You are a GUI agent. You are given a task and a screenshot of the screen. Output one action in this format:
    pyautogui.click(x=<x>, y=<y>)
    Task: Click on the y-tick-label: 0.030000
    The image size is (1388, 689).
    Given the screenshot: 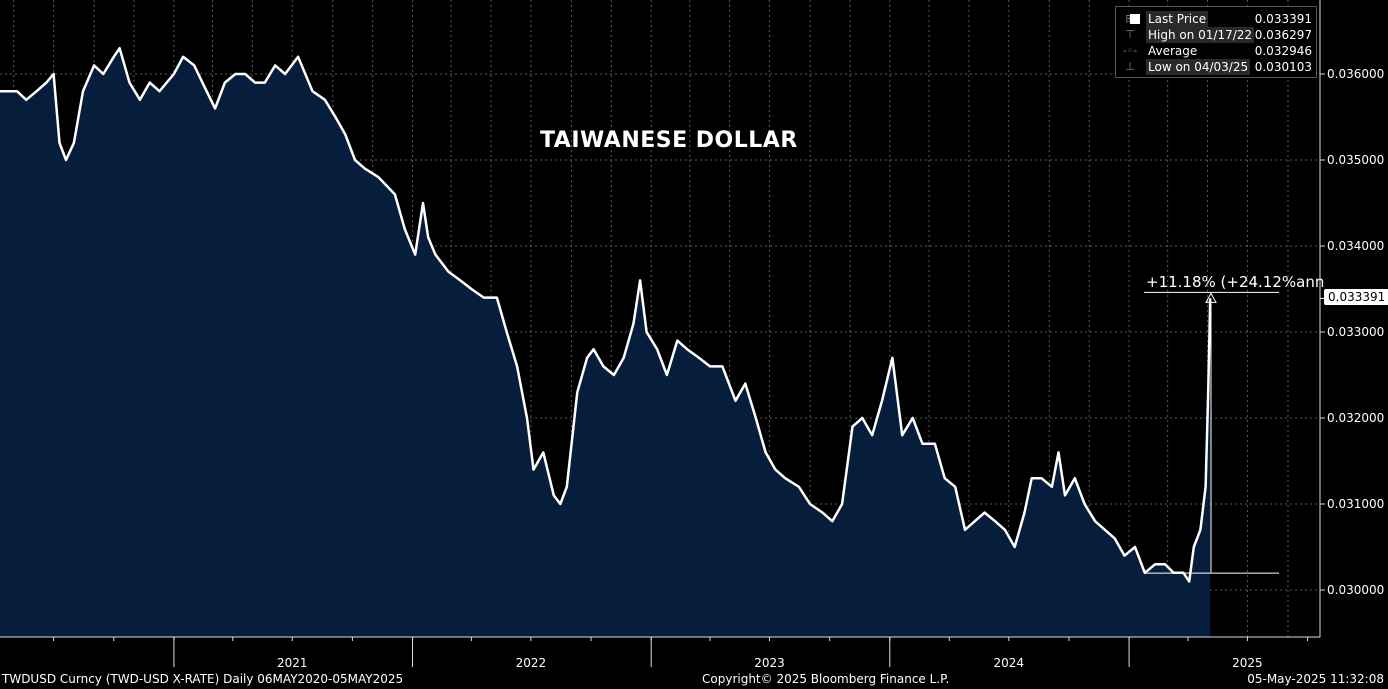 What is the action you would take?
    pyautogui.click(x=1355, y=590)
    